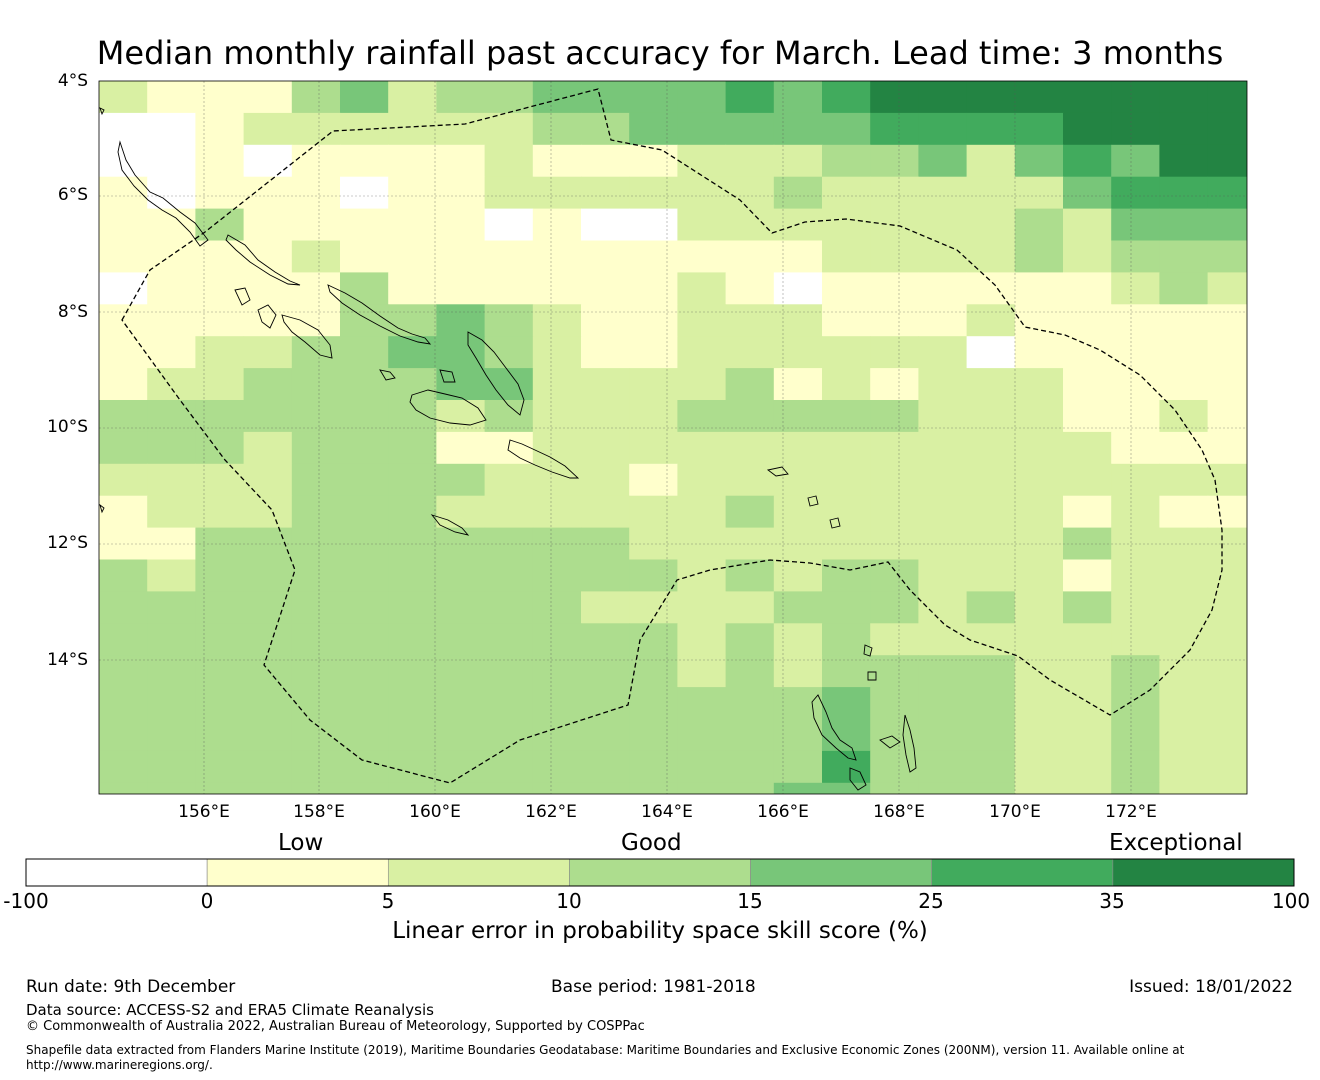 The height and width of the screenshot is (1080, 1320). Describe the element at coordinates (931, 901) in the screenshot. I see `colorbar-tick: 25` at that location.